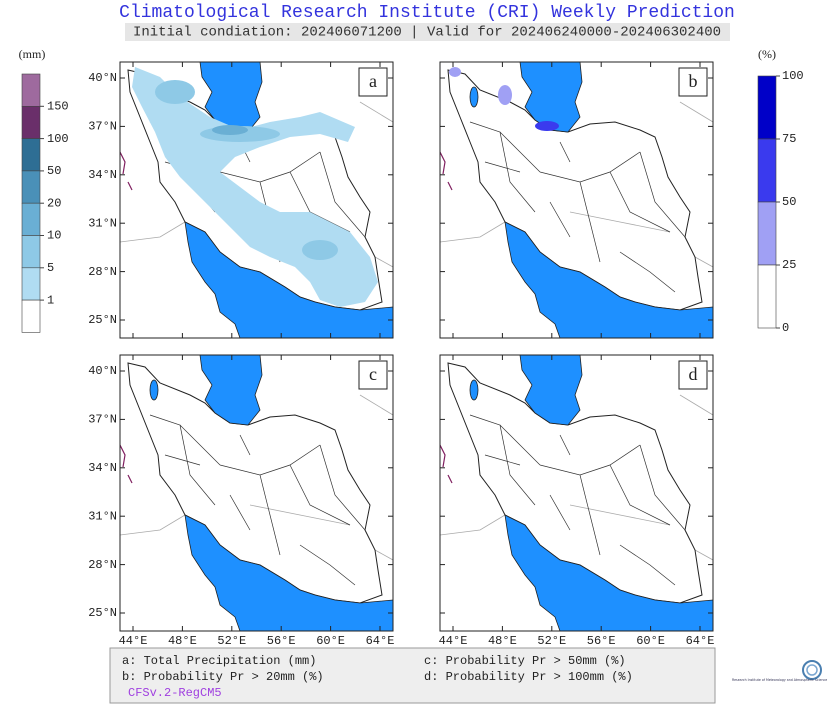  I want to click on map-panel: b, so click(576, 200).